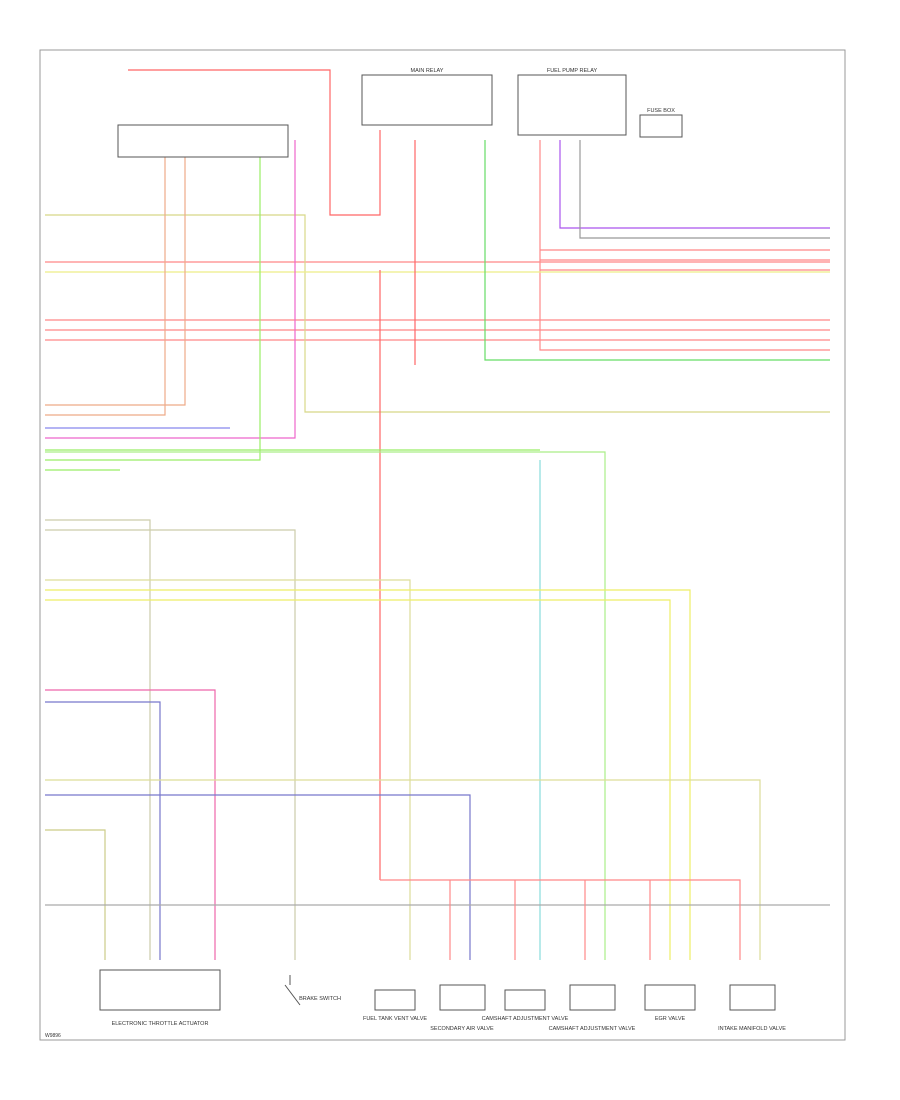 The height and width of the screenshot is (1100, 900). Describe the element at coordinates (292, 990) in the screenshot. I see `switch-symbol` at that location.